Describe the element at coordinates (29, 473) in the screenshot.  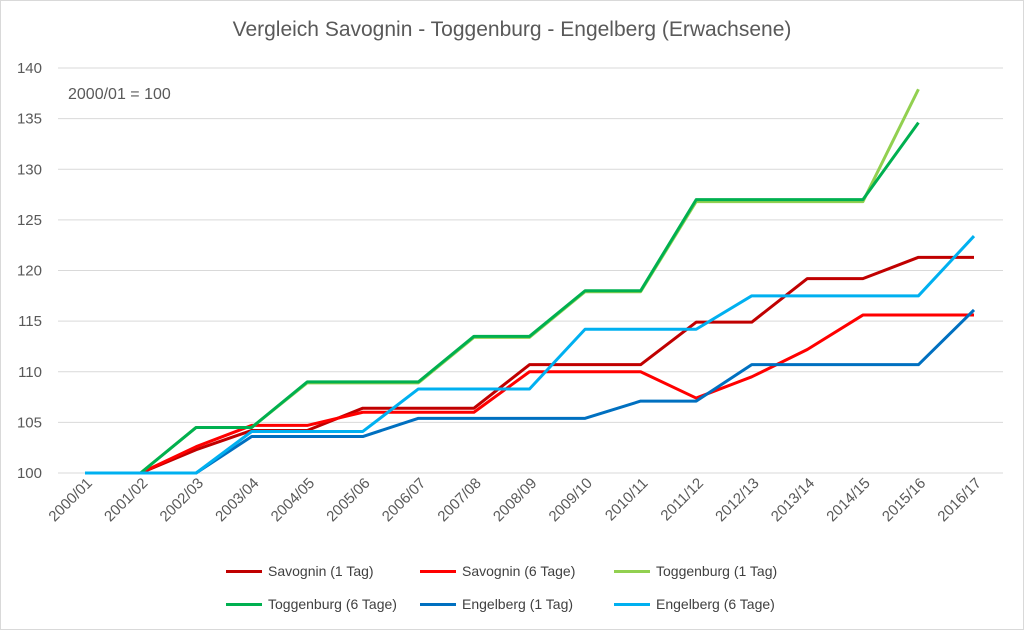
I see `y-tick-label: 100` at that location.